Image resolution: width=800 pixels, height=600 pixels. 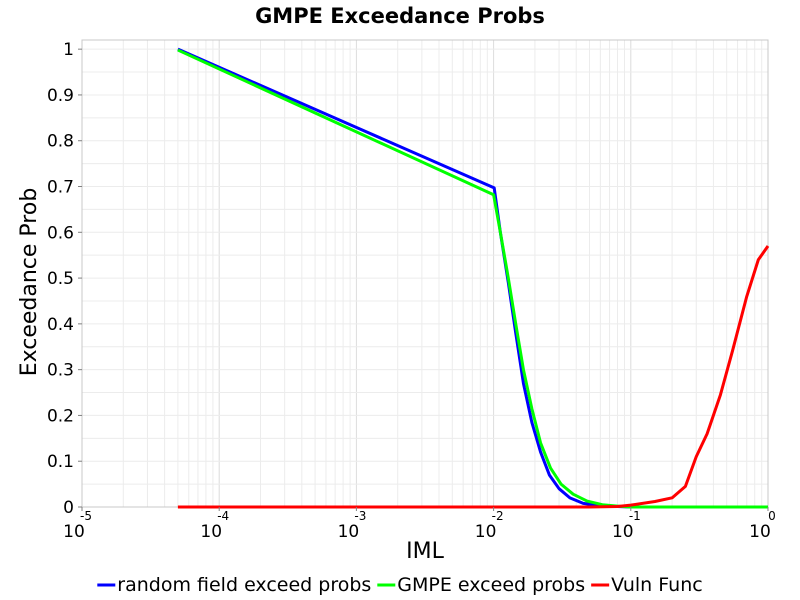 I want to click on y-axis-label: Exceedance Prob, so click(x=29, y=282).